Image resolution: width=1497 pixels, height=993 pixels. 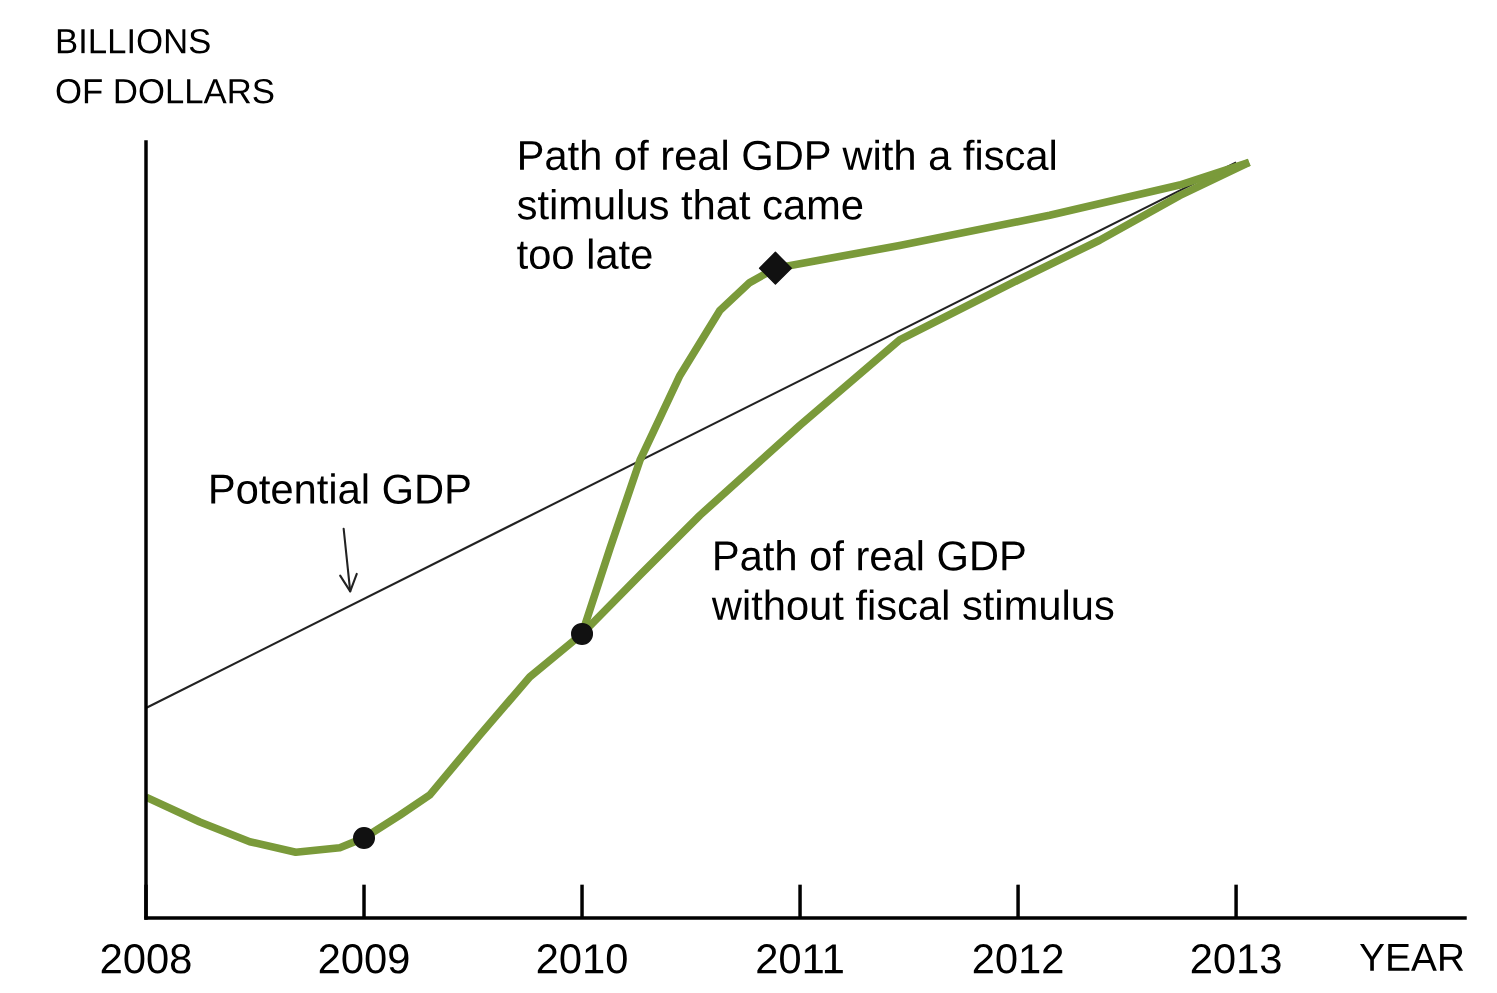 What do you see at coordinates (364, 959) in the screenshot?
I see `x-tick-label: 2009` at bounding box center [364, 959].